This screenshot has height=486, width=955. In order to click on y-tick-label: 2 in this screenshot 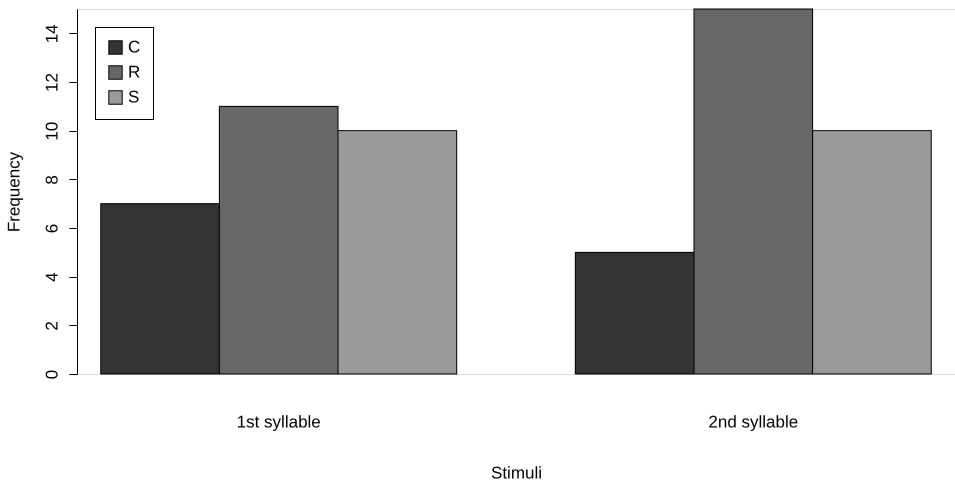, I will do `click(52, 326)`.